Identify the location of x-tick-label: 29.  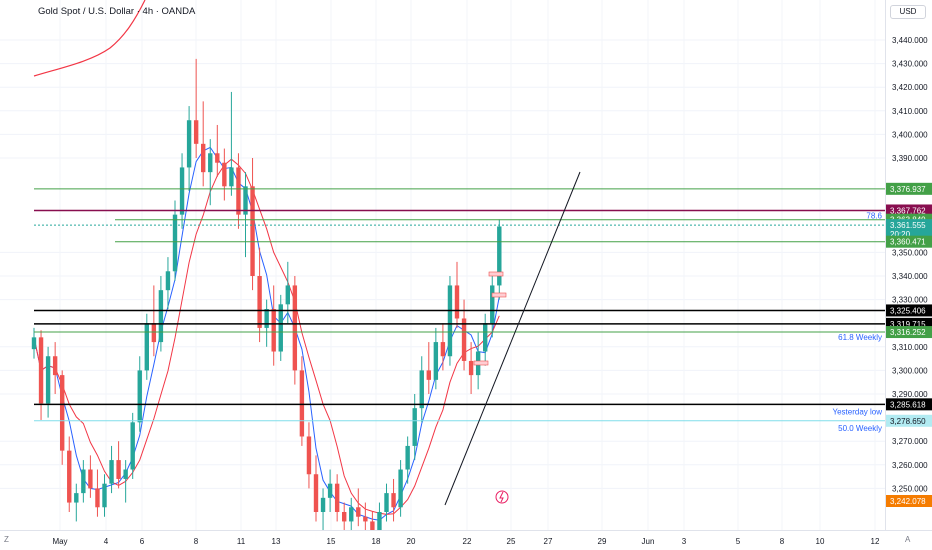
(602, 541).